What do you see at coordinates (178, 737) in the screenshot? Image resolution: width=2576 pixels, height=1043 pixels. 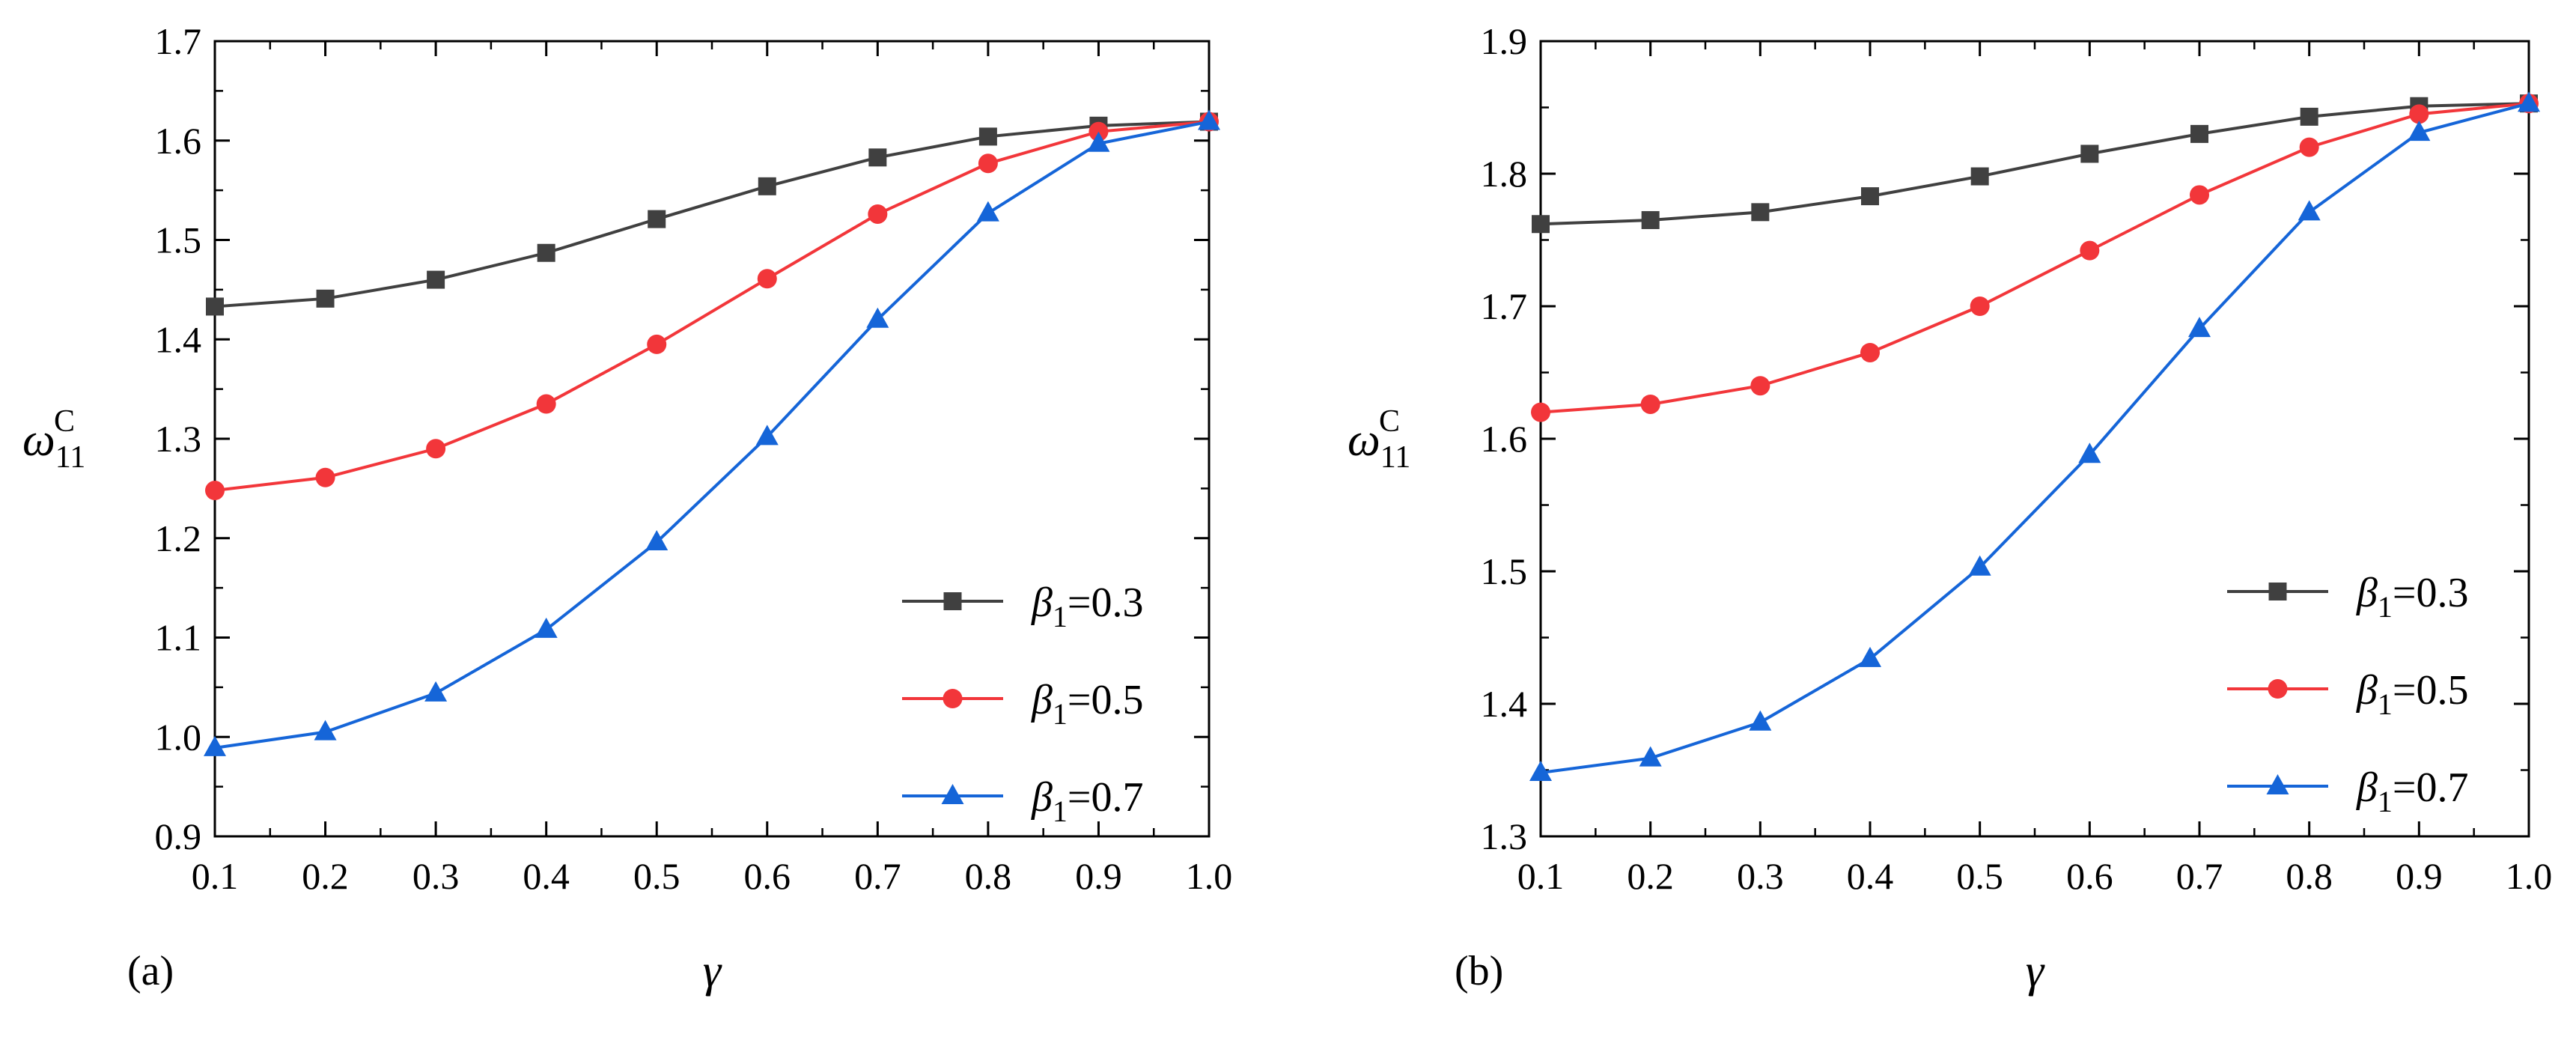 I see `y-tick-label: 1.0` at bounding box center [178, 737].